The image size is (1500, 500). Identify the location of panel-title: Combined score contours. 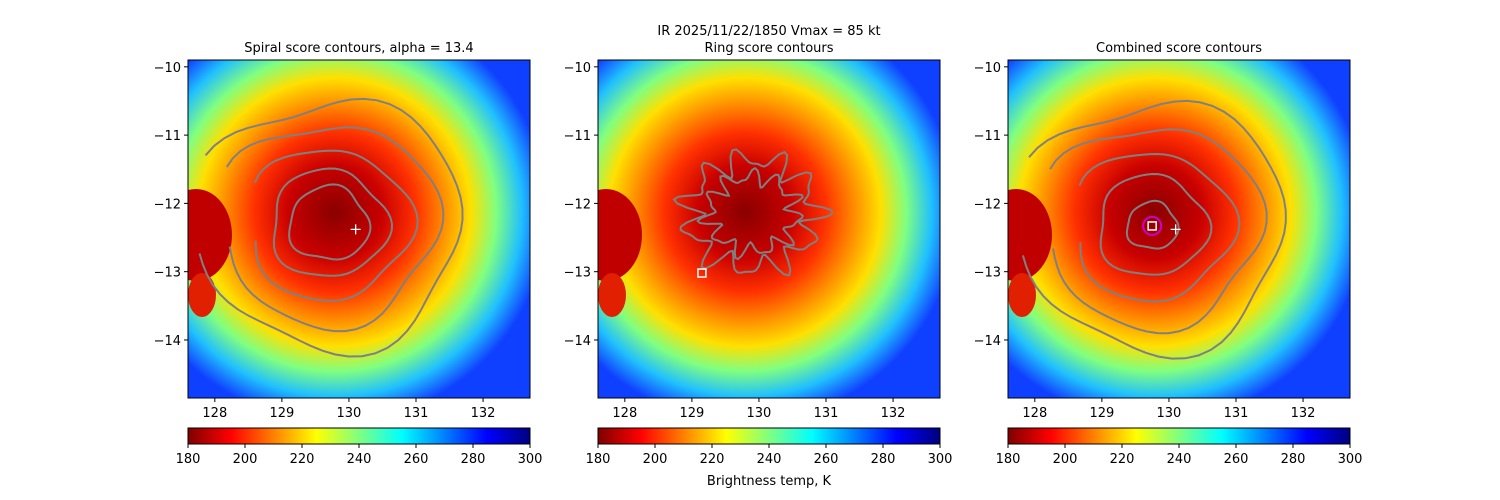
(1179, 48).